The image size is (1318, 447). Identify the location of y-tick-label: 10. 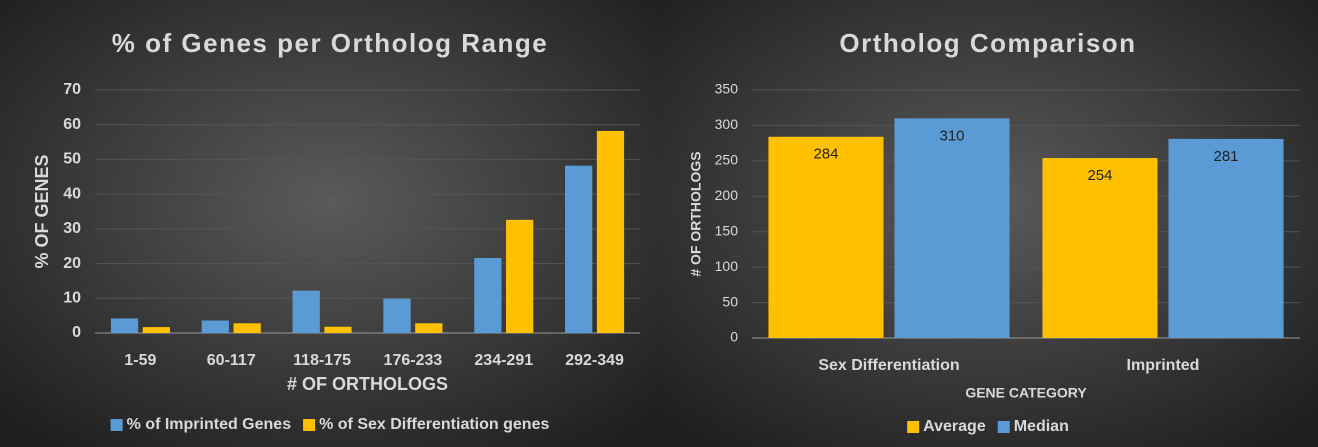
(72, 298).